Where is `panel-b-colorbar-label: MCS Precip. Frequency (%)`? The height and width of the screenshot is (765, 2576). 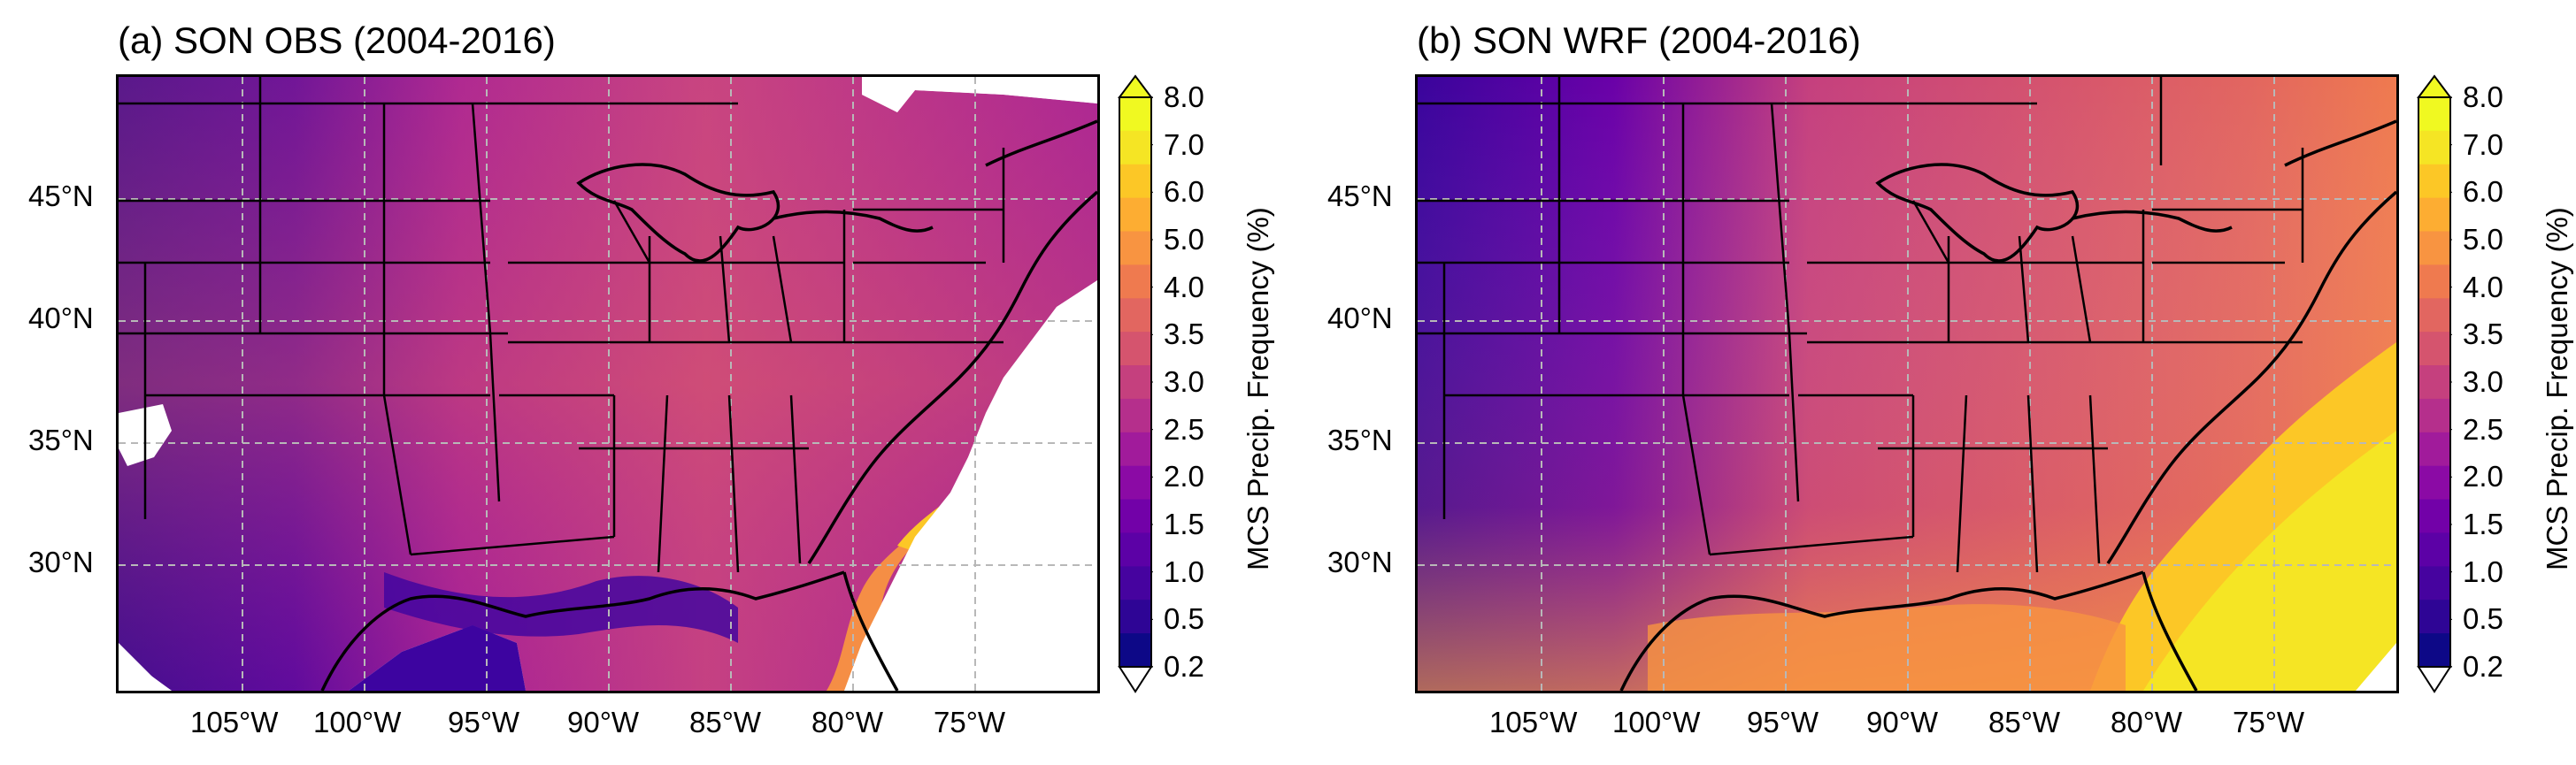 panel-b-colorbar-label: MCS Precip. Frequency (%) is located at coordinates (2557, 388).